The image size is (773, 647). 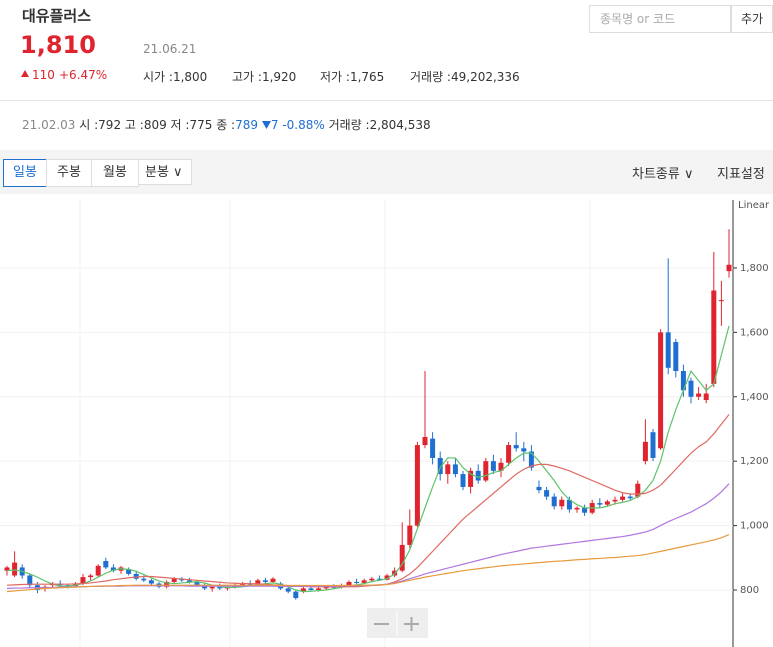 I want to click on stat: 시가 :1,800, so click(x=175, y=76).